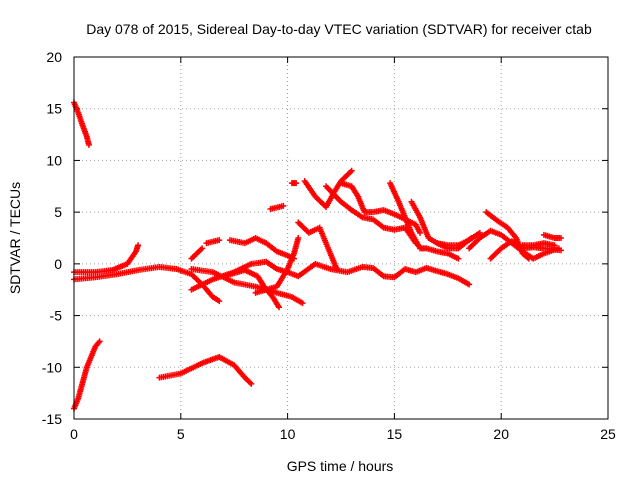 The image size is (640, 480). What do you see at coordinates (54, 160) in the screenshot?
I see `y-tick-label: 10` at bounding box center [54, 160].